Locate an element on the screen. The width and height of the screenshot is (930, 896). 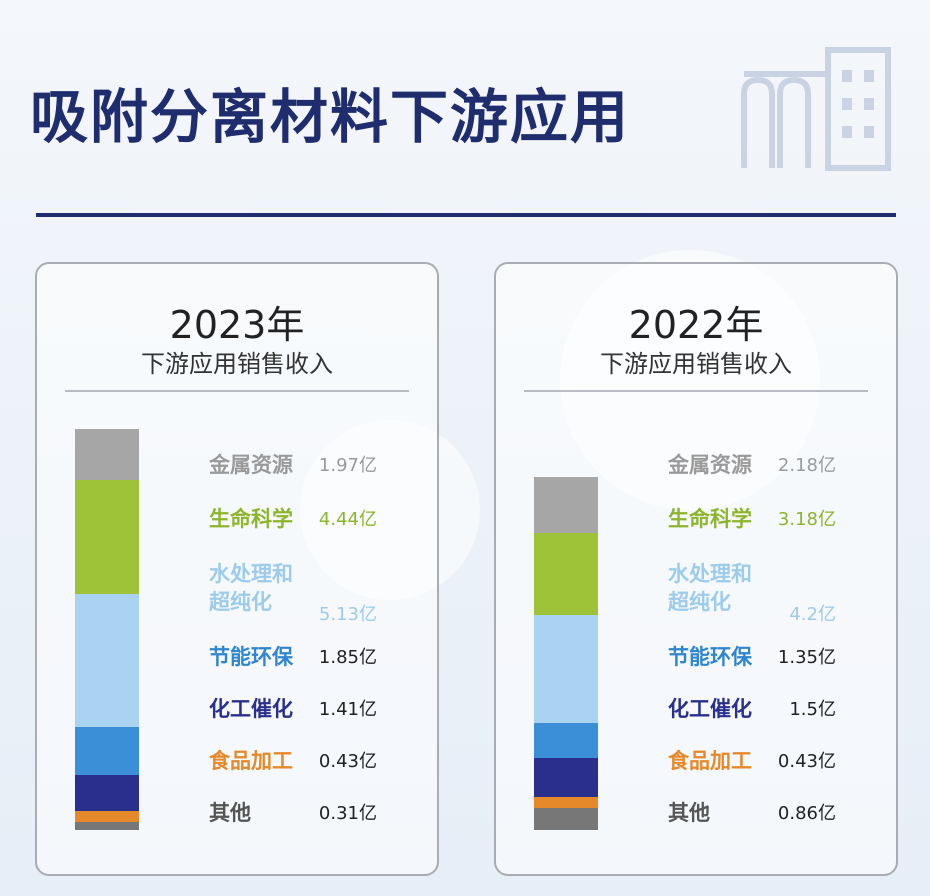
value-label: 1.97亿 is located at coordinates (347, 465).